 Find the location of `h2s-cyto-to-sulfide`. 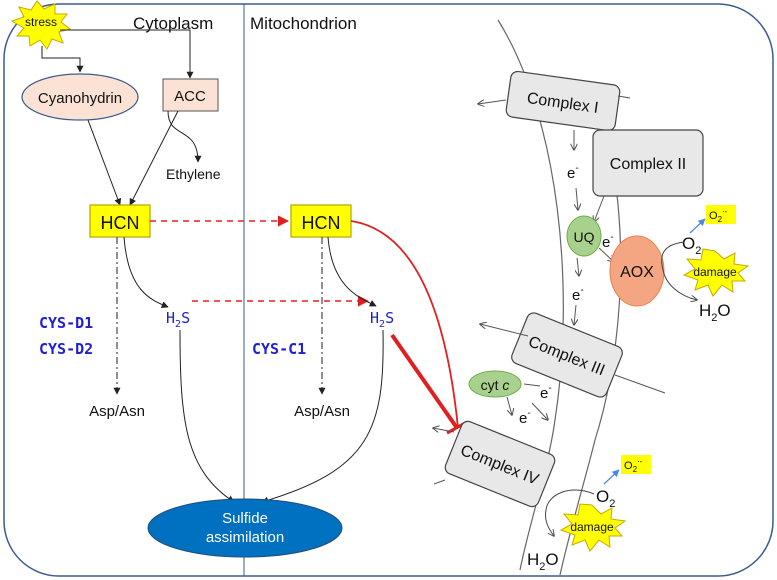

h2s-cyto-to-sulfide is located at coordinates (207, 416).